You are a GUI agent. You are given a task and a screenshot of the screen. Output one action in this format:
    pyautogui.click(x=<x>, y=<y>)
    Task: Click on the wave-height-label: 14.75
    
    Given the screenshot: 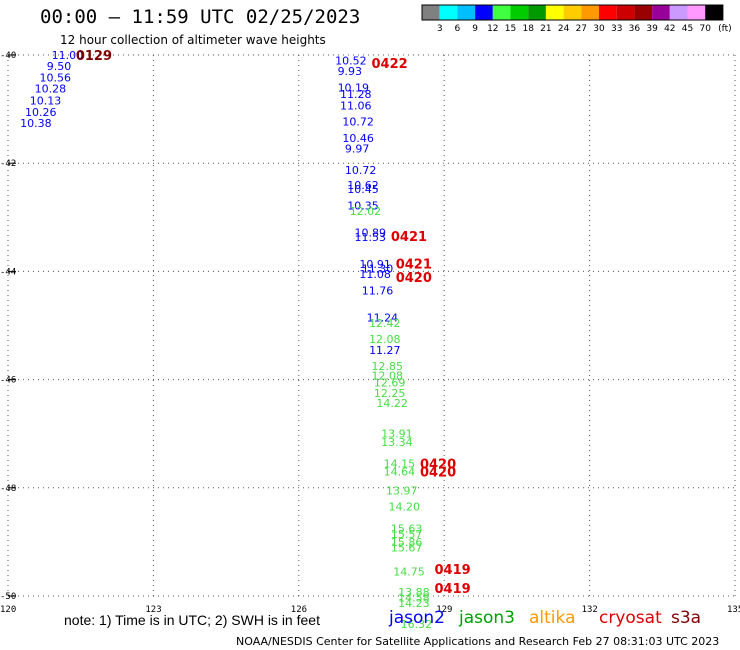 What is the action you would take?
    pyautogui.click(x=409, y=572)
    